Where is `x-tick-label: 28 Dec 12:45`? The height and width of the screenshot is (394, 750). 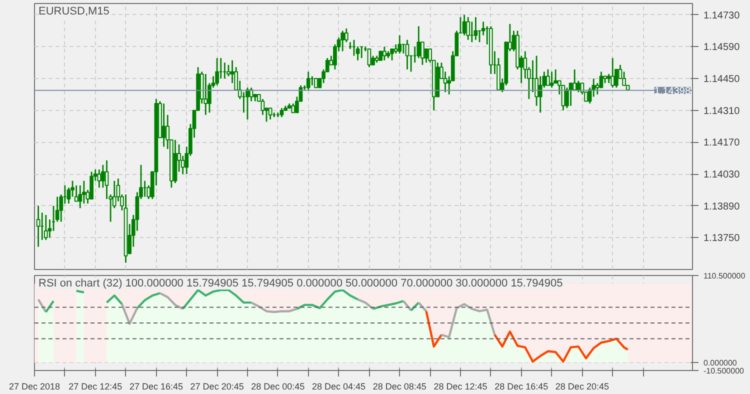
x-tick-label: 28 Dec 12:45 is located at coordinates (461, 387).